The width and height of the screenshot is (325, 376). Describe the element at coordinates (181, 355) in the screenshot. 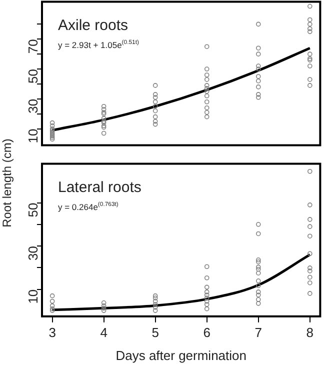

I see `x-axis-title: Days after germination` at that location.